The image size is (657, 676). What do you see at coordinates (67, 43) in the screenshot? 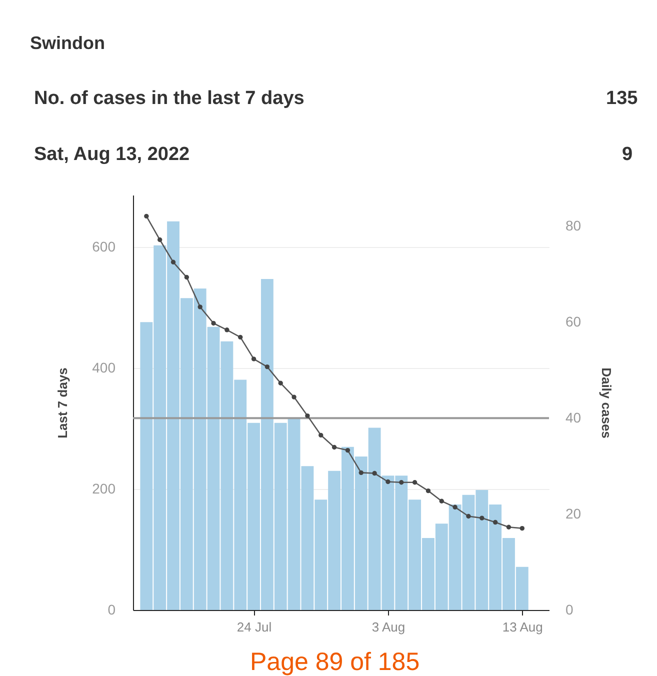
I see `chart-title: Swindon` at bounding box center [67, 43].